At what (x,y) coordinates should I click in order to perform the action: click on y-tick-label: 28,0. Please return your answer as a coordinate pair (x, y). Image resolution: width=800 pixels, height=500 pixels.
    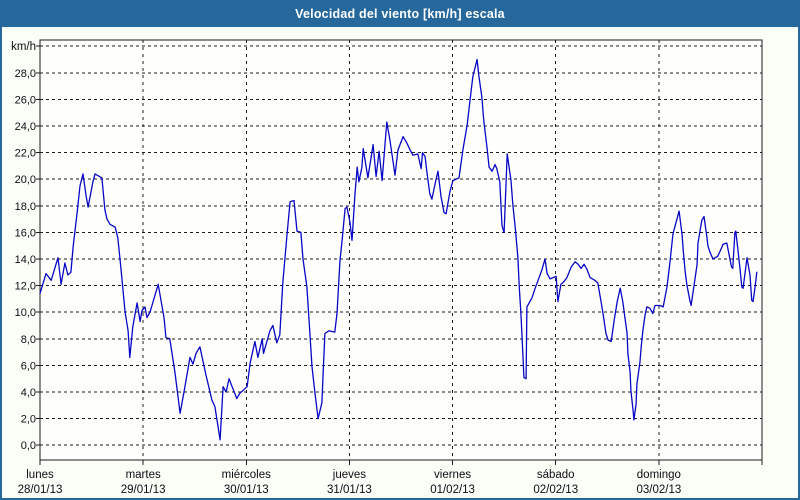
    Looking at the image, I should click on (25, 74).